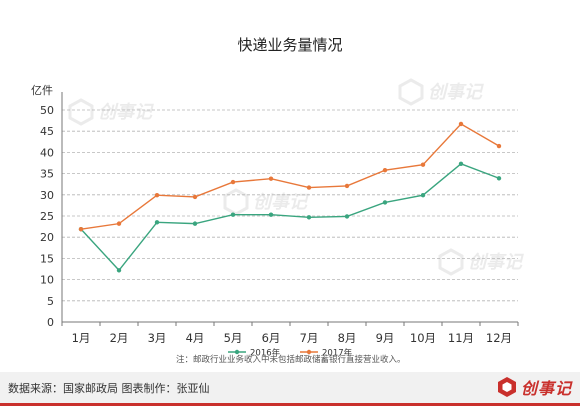 This screenshot has width=580, height=406. Describe the element at coordinates (347, 338) in the screenshot. I see `x-tick-label: 8月` at that location.